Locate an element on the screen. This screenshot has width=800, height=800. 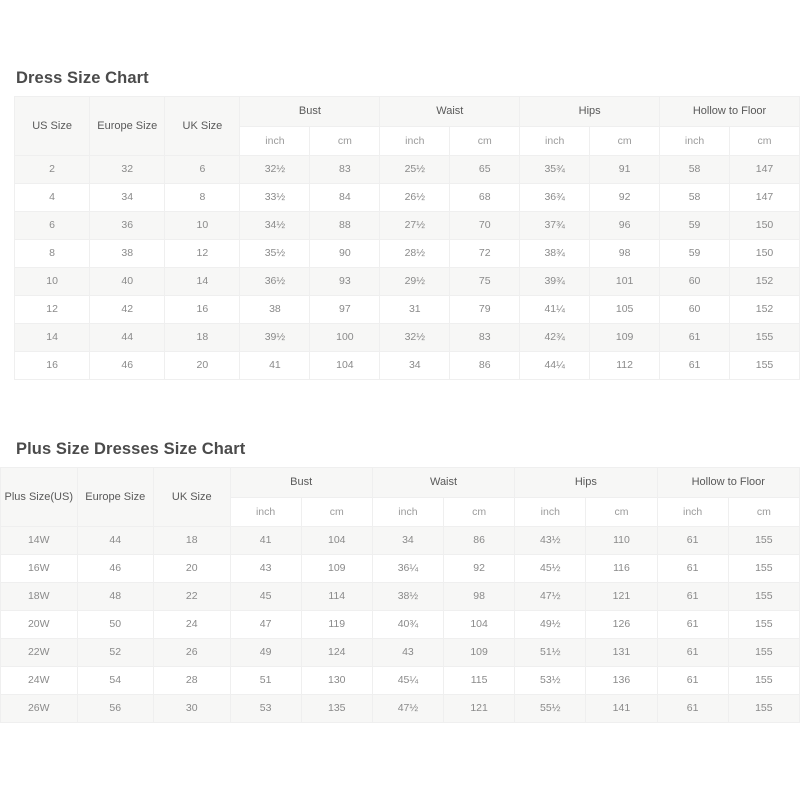
table-cell: 28 is located at coordinates (192, 680).